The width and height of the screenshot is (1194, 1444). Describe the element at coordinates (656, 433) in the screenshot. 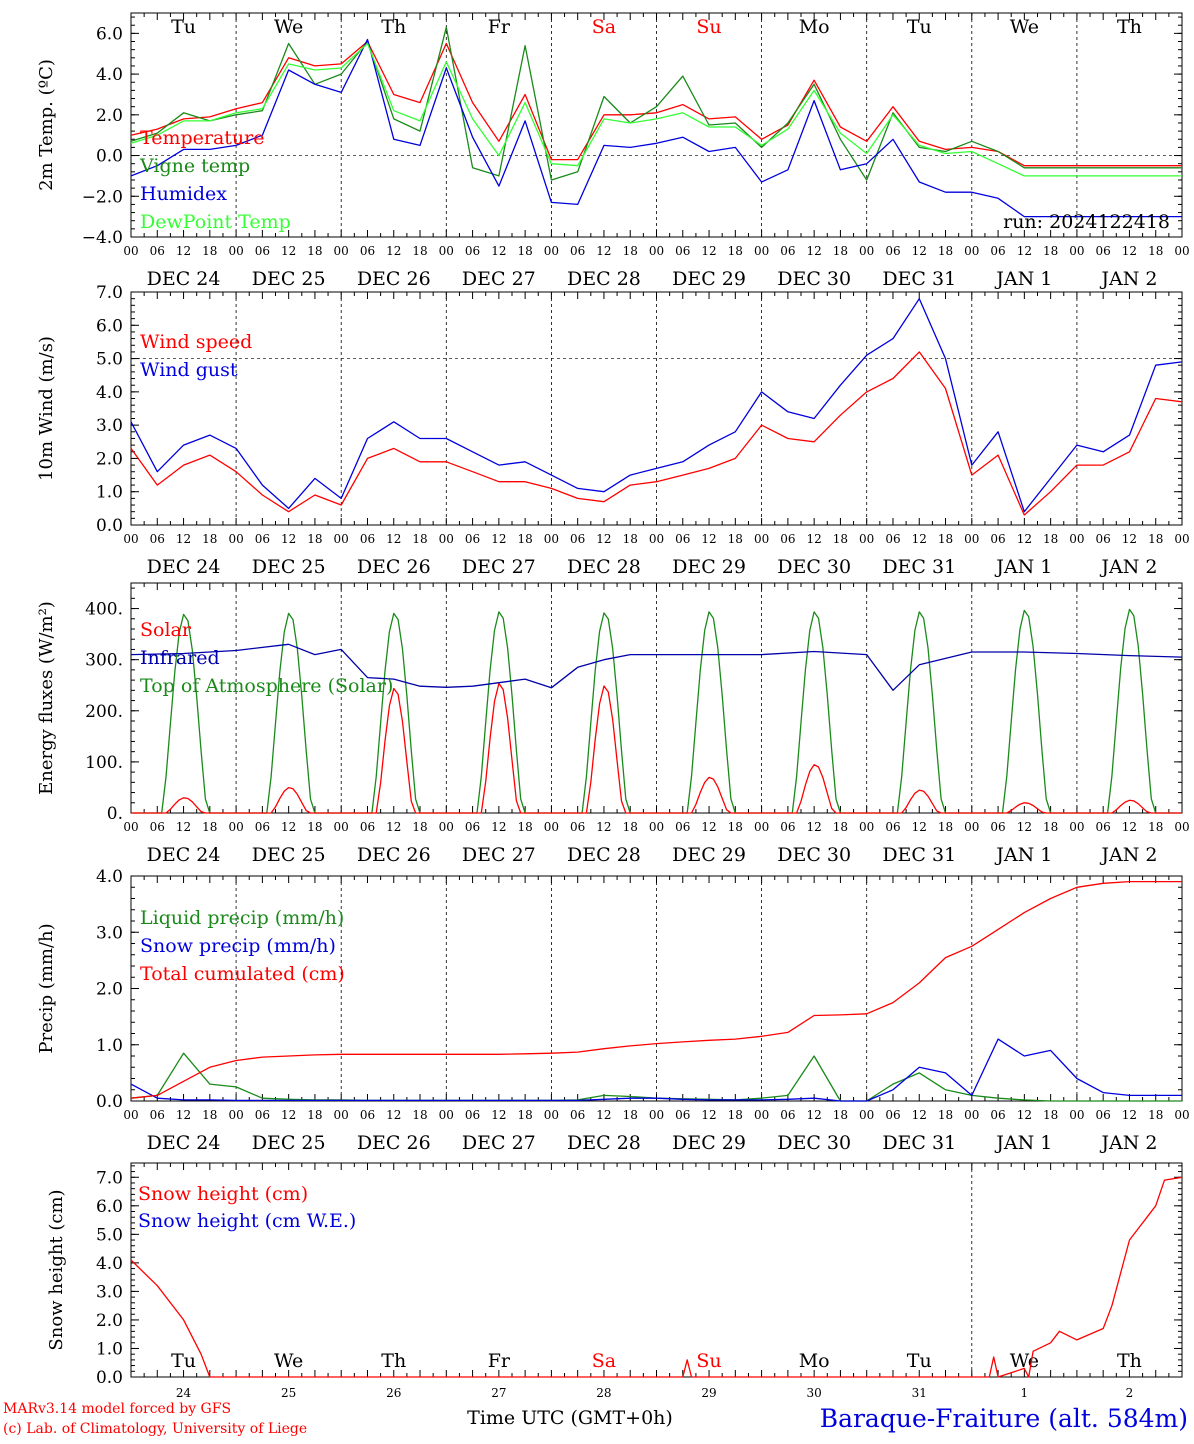

I see `wind-speed-line` at that location.